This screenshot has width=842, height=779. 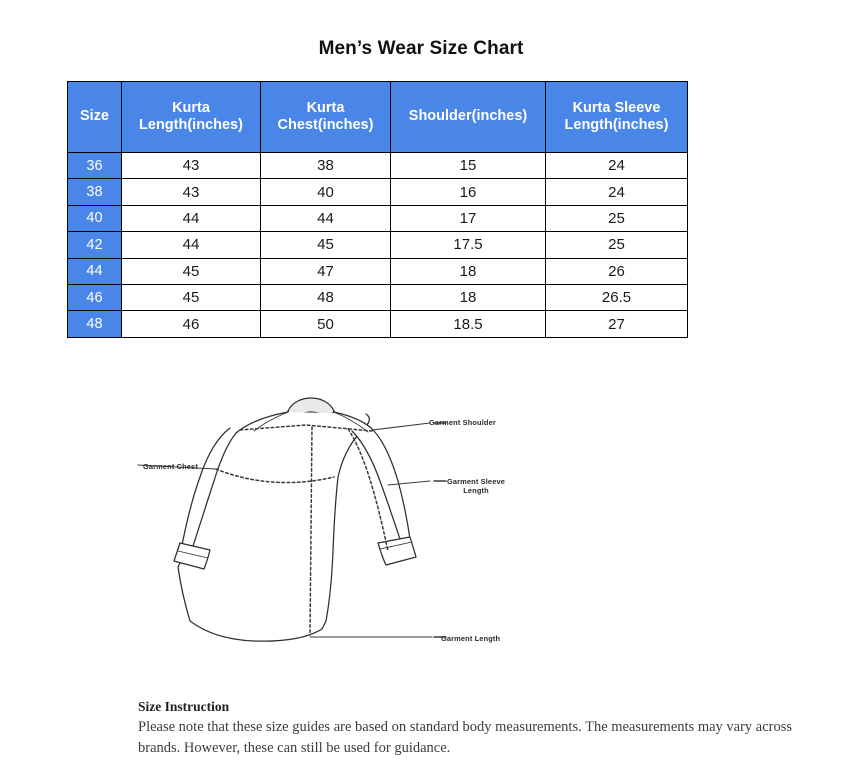 I want to click on column-header-kurta-sleeve-length: Kurta Sleeve Length(inches), so click(x=616, y=117).